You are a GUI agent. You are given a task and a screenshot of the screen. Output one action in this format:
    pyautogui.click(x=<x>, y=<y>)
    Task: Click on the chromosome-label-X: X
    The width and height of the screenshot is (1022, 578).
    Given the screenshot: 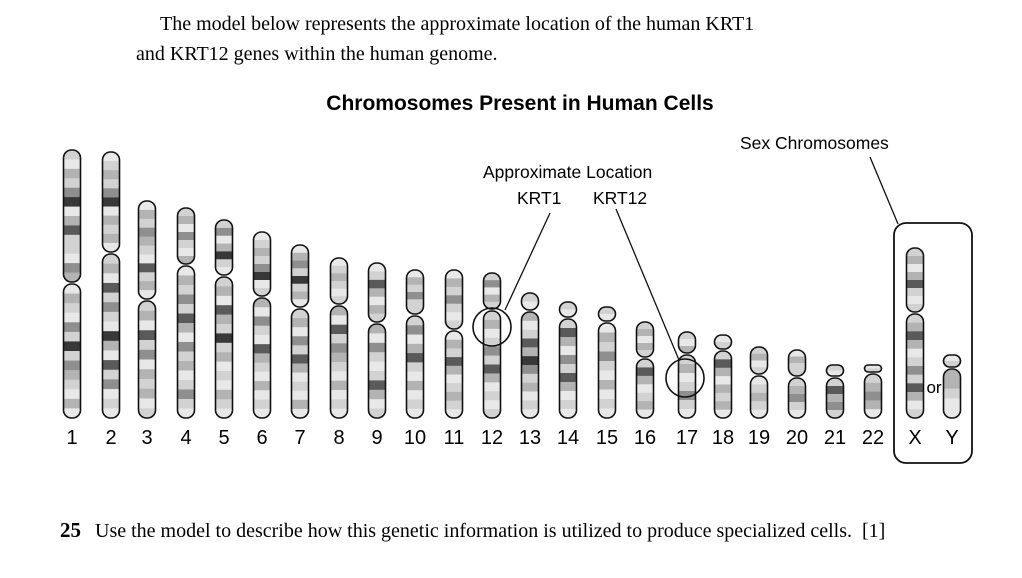 What is the action you would take?
    pyautogui.click(x=914, y=438)
    